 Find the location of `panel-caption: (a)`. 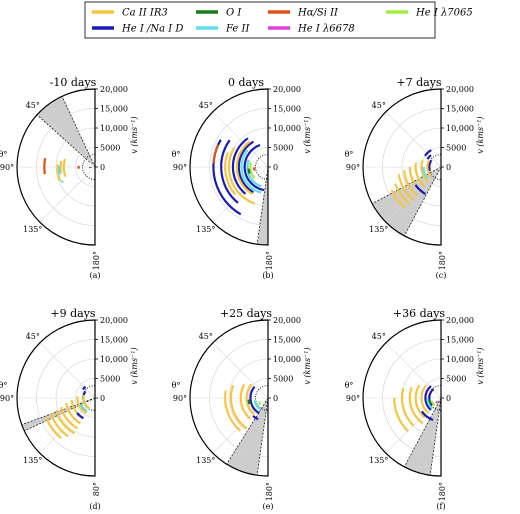

panel-caption: (a) is located at coordinates (94, 275).